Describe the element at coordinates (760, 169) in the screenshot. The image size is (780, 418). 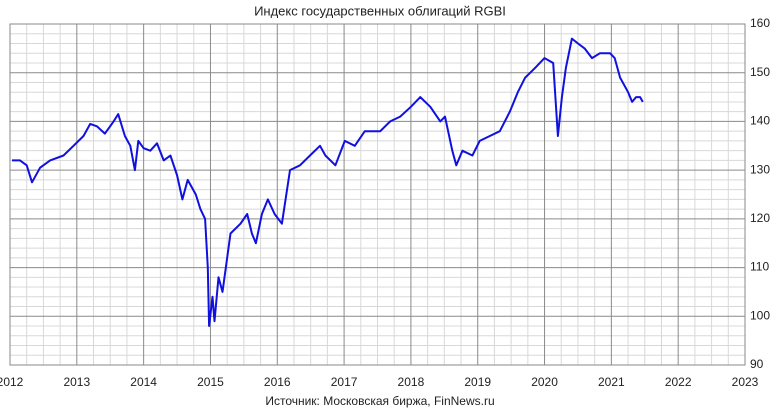
I see `y-tick-label: 130` at that location.